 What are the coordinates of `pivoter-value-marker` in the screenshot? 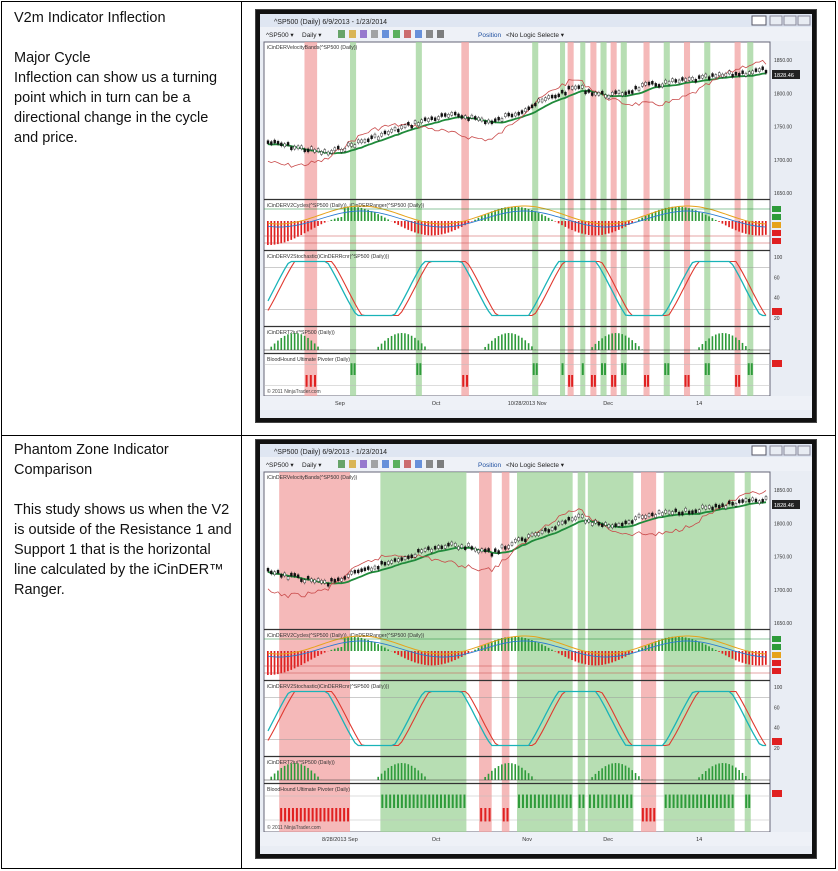 It's located at (777, 363).